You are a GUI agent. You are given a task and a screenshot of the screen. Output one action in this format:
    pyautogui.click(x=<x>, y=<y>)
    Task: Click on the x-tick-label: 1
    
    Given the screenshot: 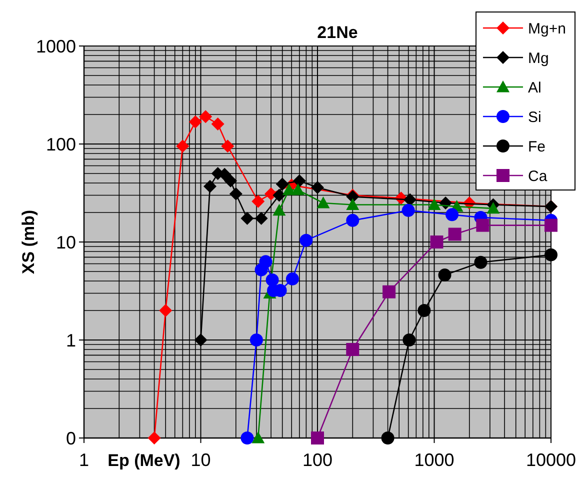 What is the action you would take?
    pyautogui.click(x=84, y=460)
    